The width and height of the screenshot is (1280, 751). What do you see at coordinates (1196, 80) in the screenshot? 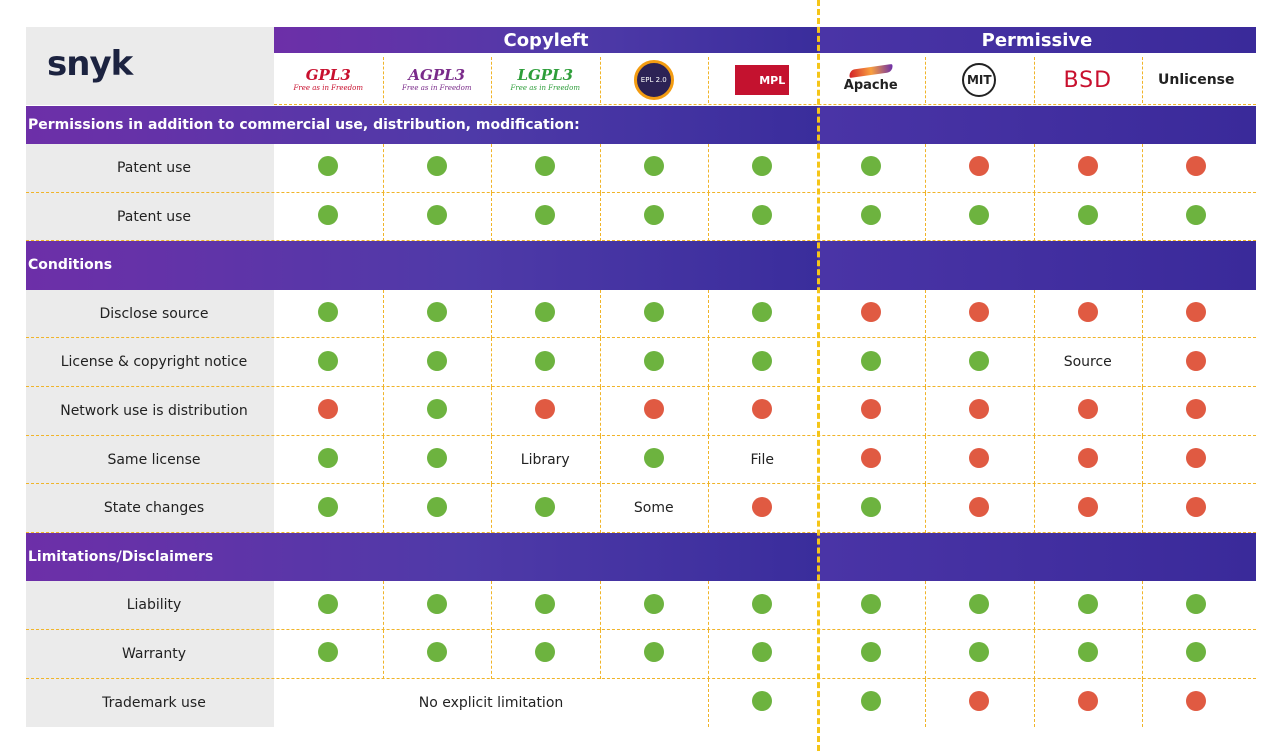
I see `unlicense-text-icon: Unlicense` at bounding box center [1196, 80].